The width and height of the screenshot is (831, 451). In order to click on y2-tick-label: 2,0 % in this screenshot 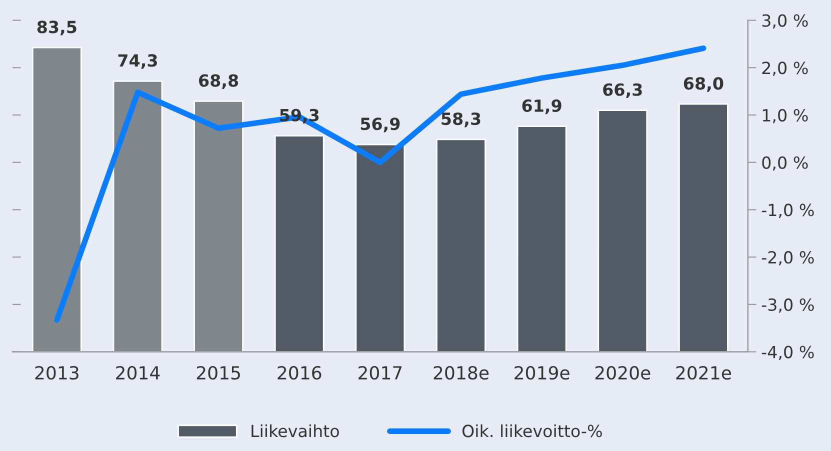, I will do `click(785, 69)`.